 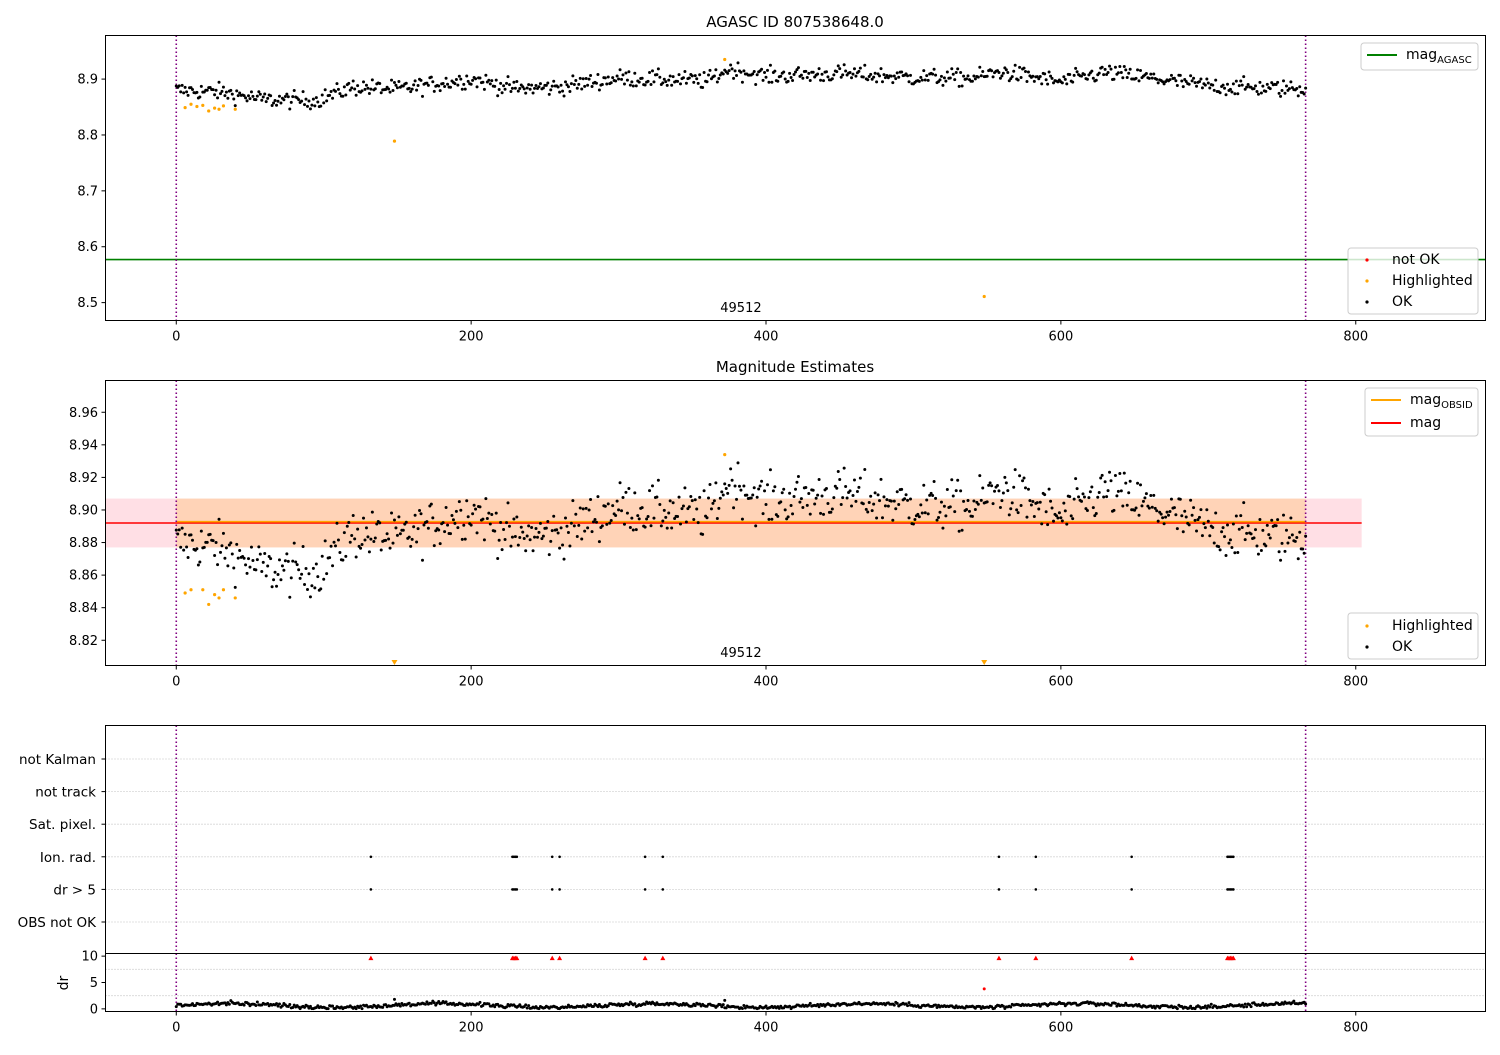 What do you see at coordinates (1367, 281) in the screenshot?
I see `legend-highlighted-swatch` at bounding box center [1367, 281].